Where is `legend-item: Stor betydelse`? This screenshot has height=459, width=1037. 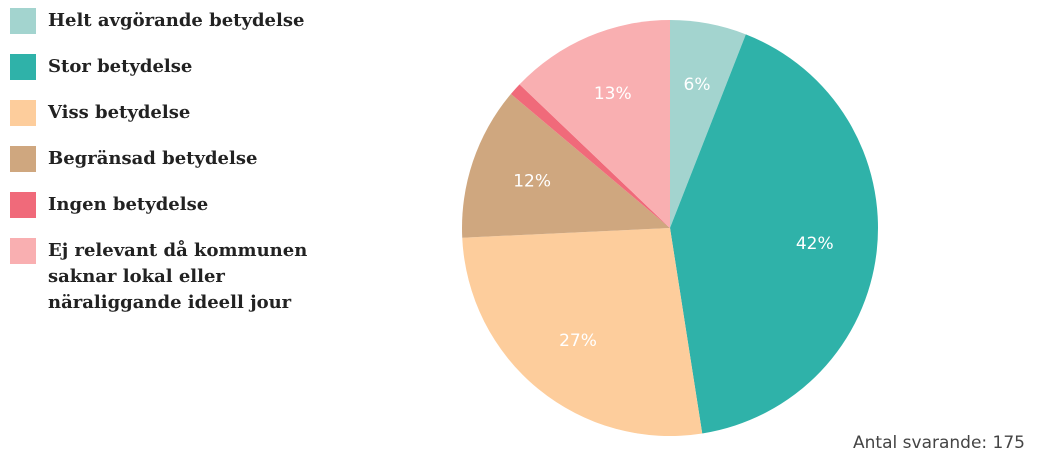
legend-item: Stor betydelse is located at coordinates (180, 67).